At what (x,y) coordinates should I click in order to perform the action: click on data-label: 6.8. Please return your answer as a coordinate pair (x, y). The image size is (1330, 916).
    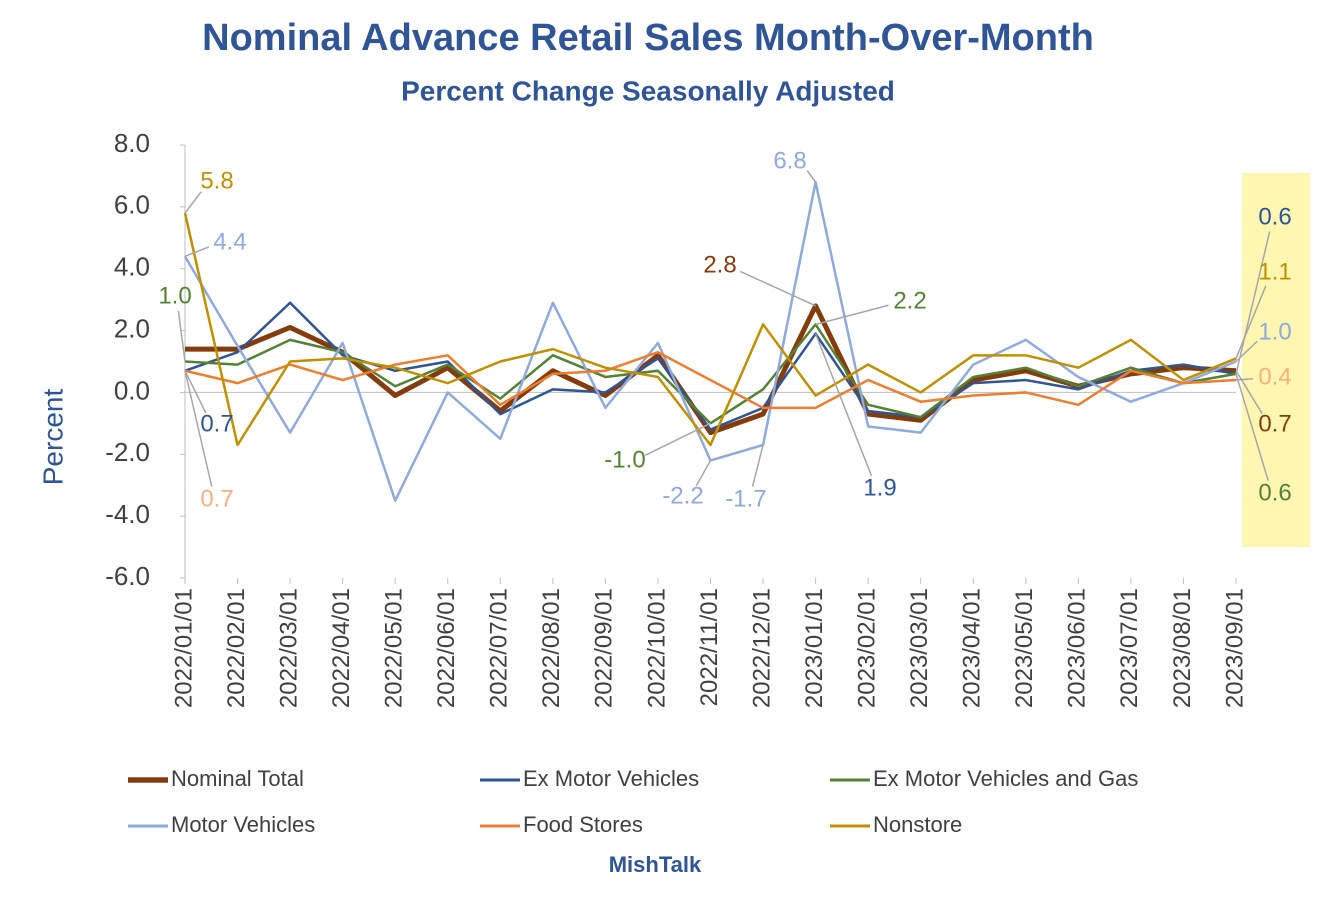
    Looking at the image, I should click on (789, 160).